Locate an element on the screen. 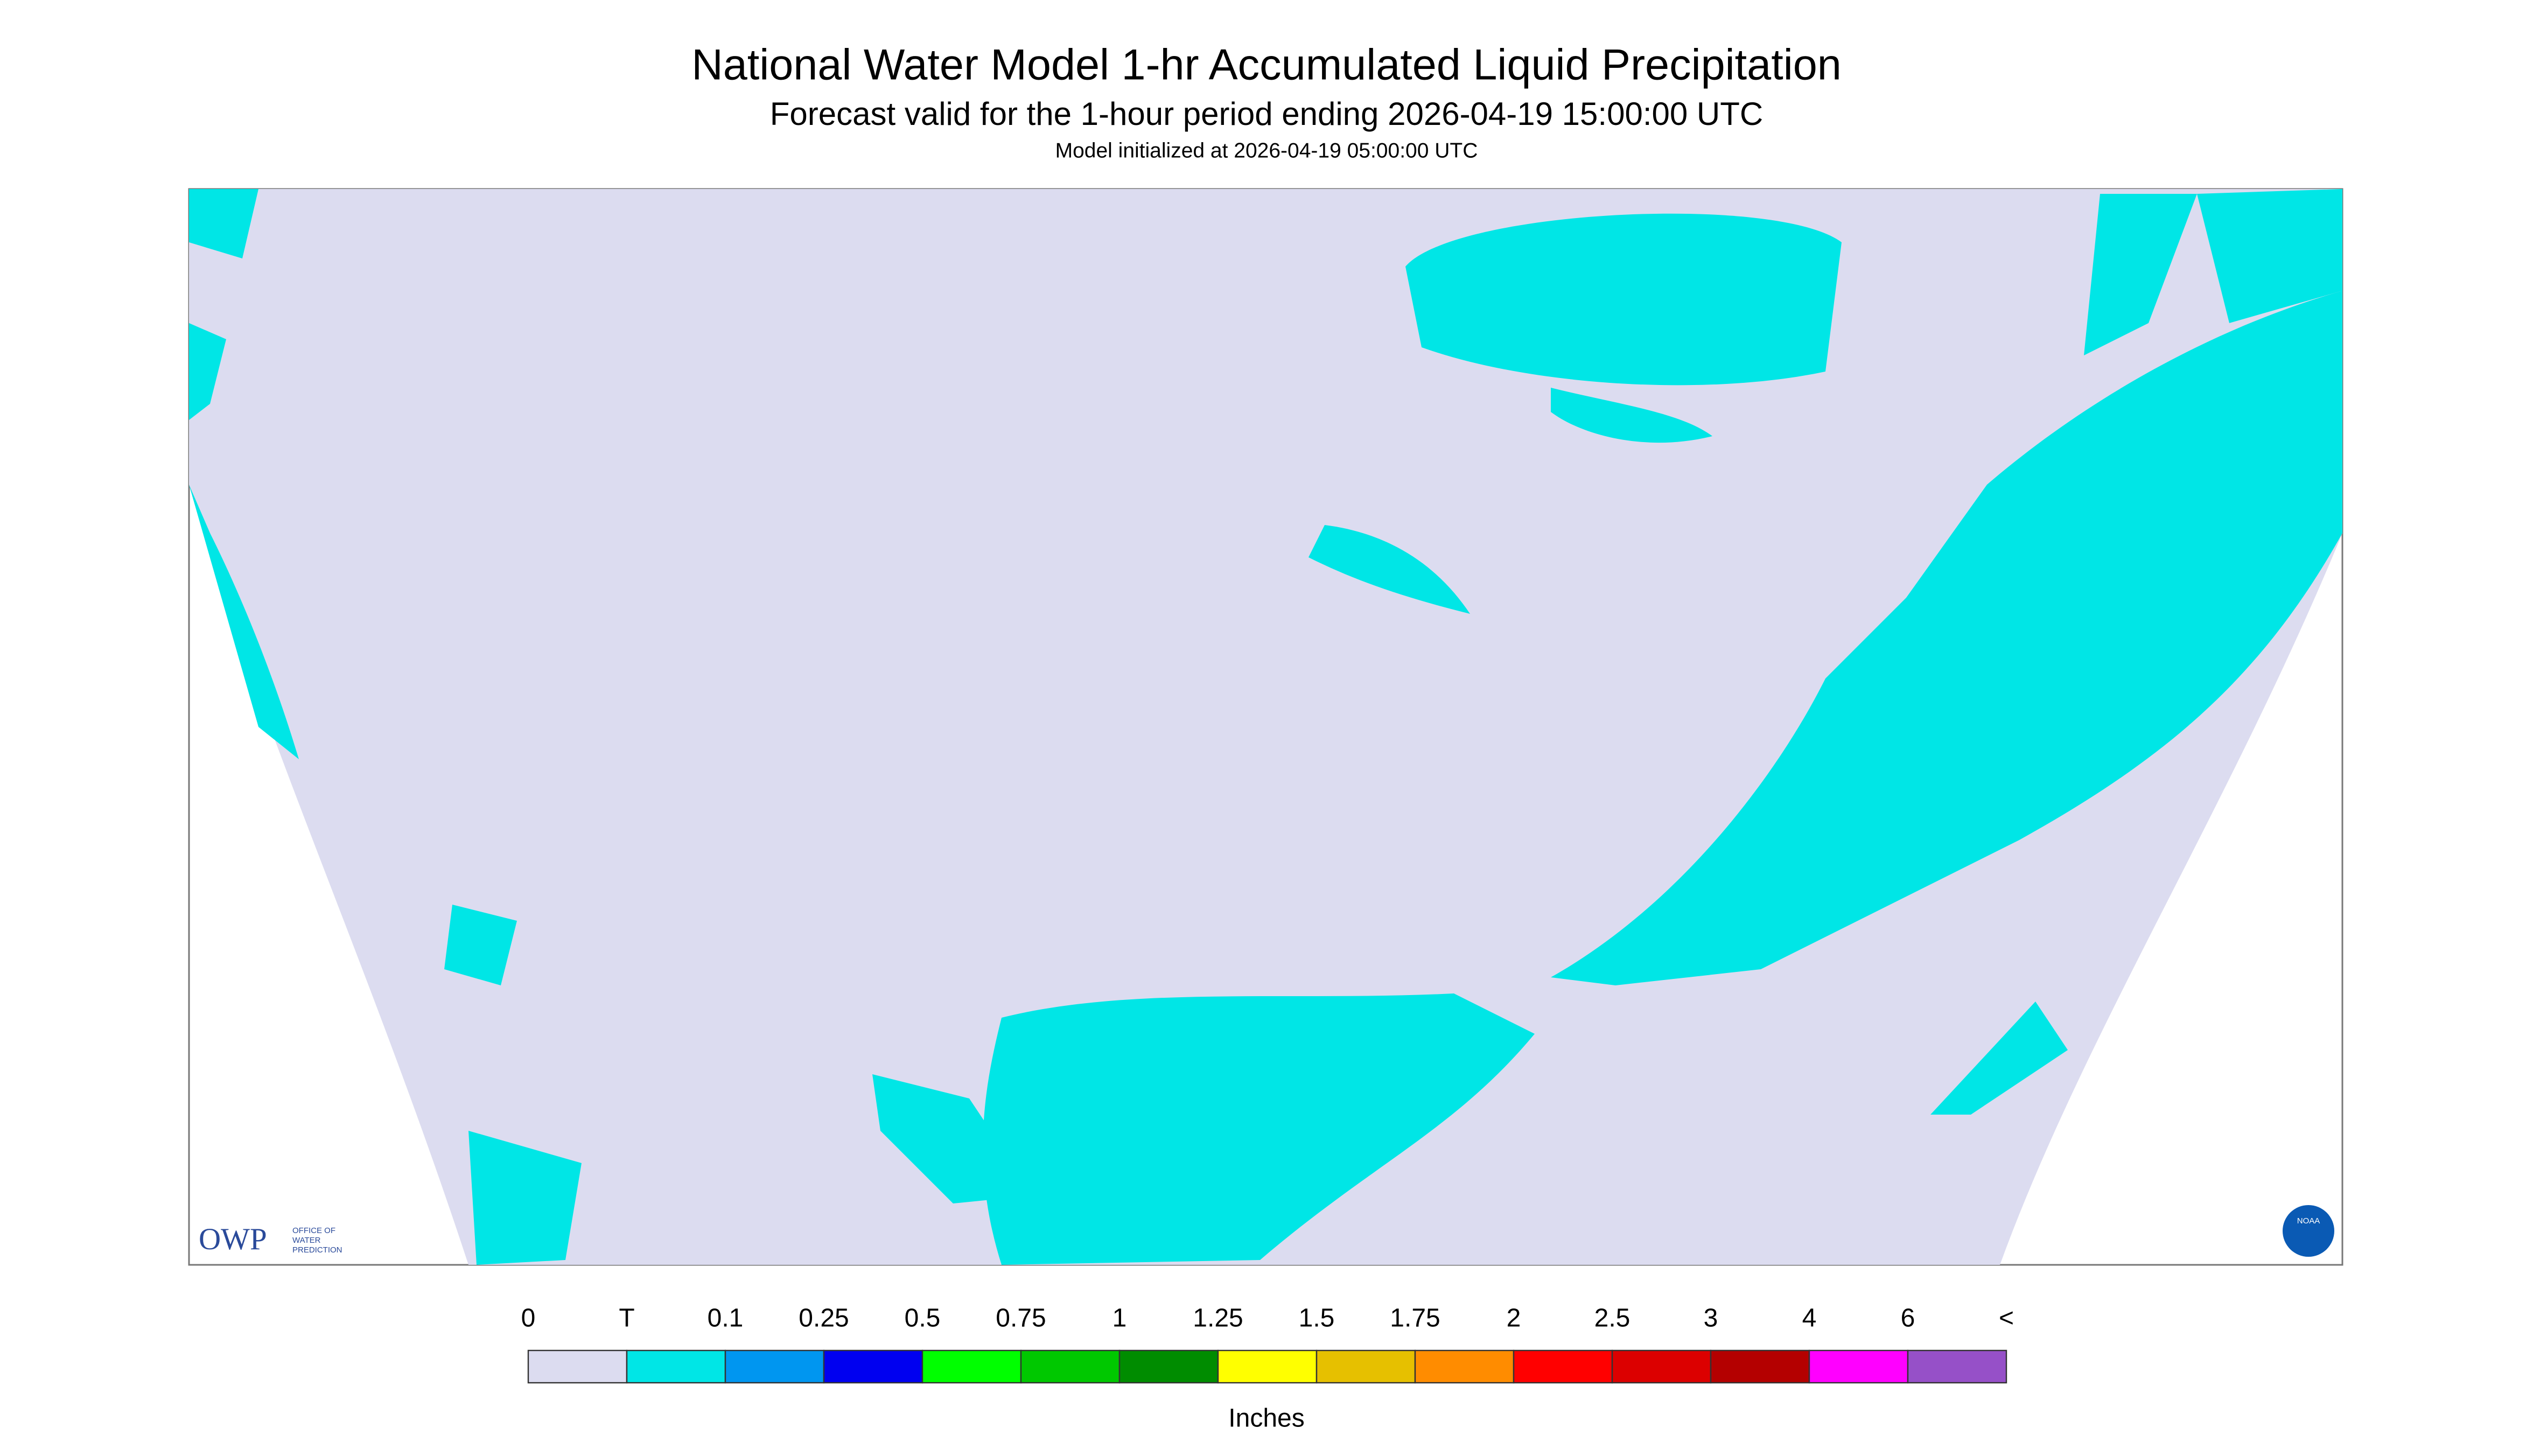  legend-label: 0 is located at coordinates (529, 1318).